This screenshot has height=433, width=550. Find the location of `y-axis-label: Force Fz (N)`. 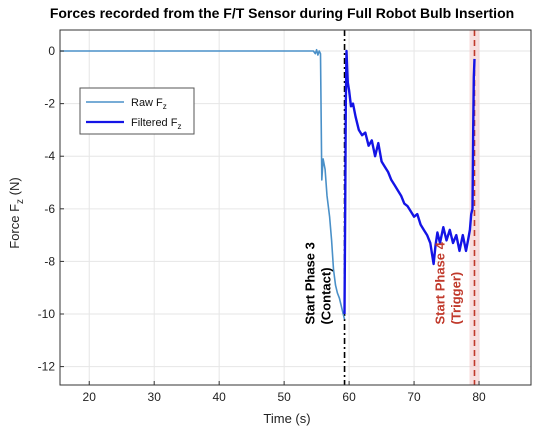

y-axis-label: Force Fz (N) is located at coordinates (16, 212).